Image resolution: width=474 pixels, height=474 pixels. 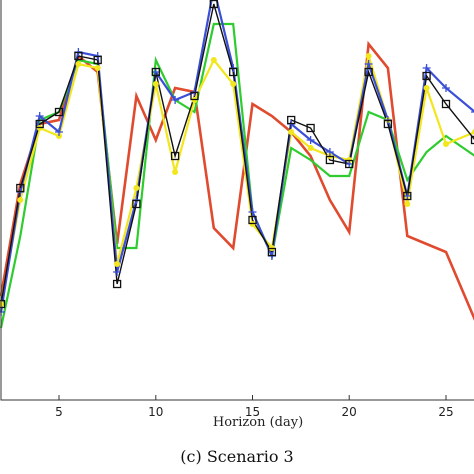 What do you see at coordinates (349, 412) in the screenshot?
I see `x-tick-label: 20` at bounding box center [349, 412].